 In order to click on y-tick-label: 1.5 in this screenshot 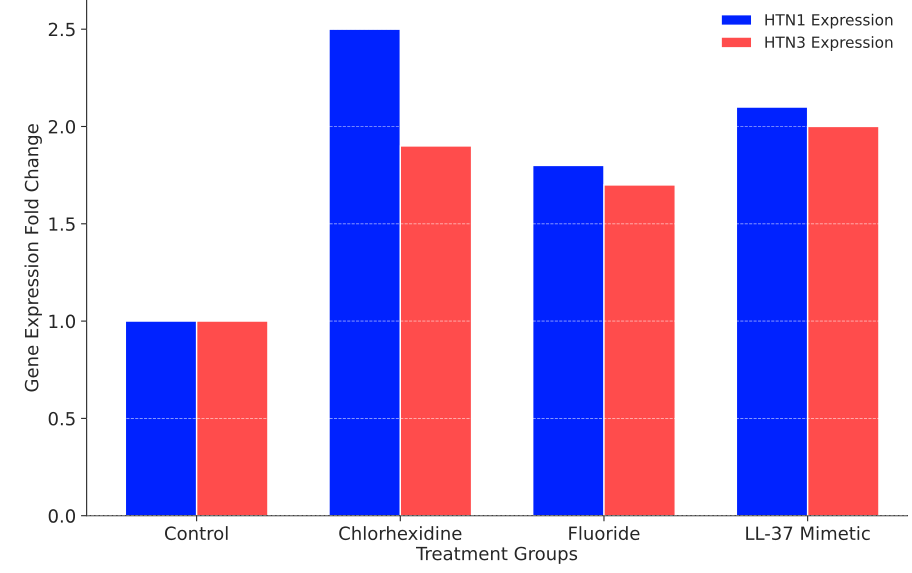, I will do `click(62, 224)`.